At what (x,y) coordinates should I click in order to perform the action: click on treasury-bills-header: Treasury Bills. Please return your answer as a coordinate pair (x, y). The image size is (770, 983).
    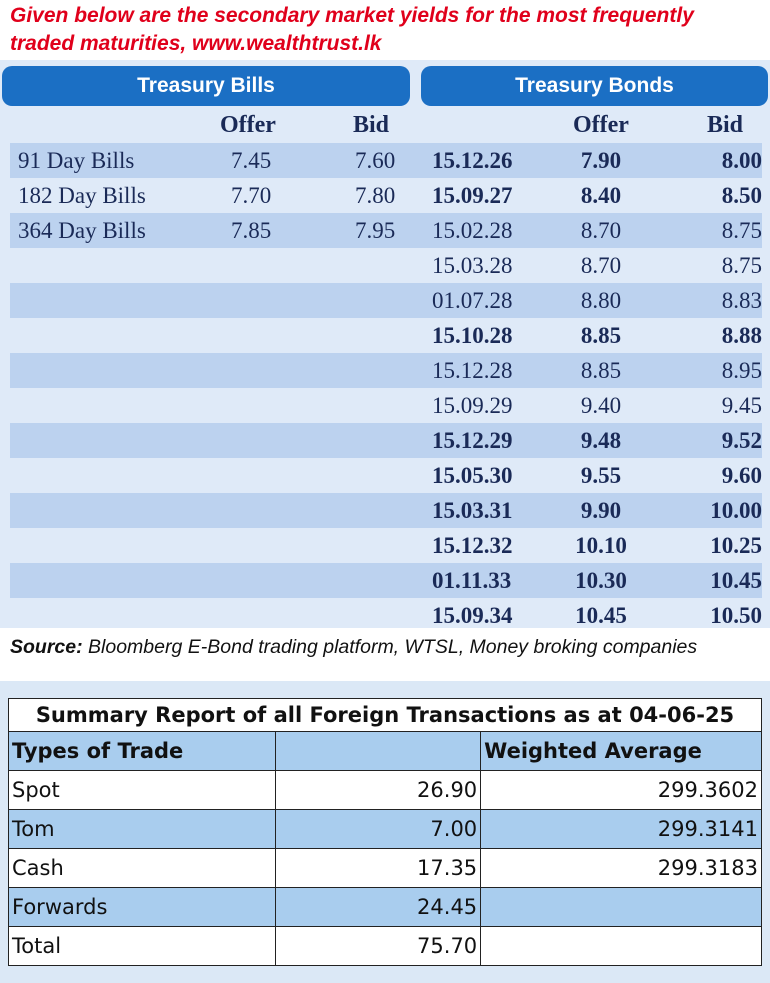
    Looking at the image, I should click on (206, 86).